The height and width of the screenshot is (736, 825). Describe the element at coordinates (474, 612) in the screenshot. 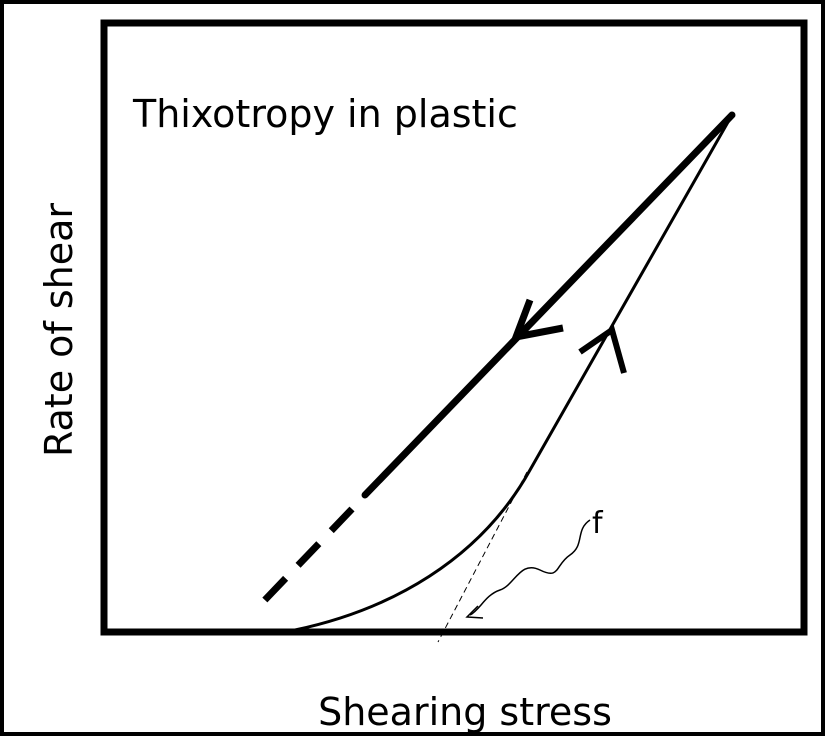

I see `pointer-arrowhead` at that location.